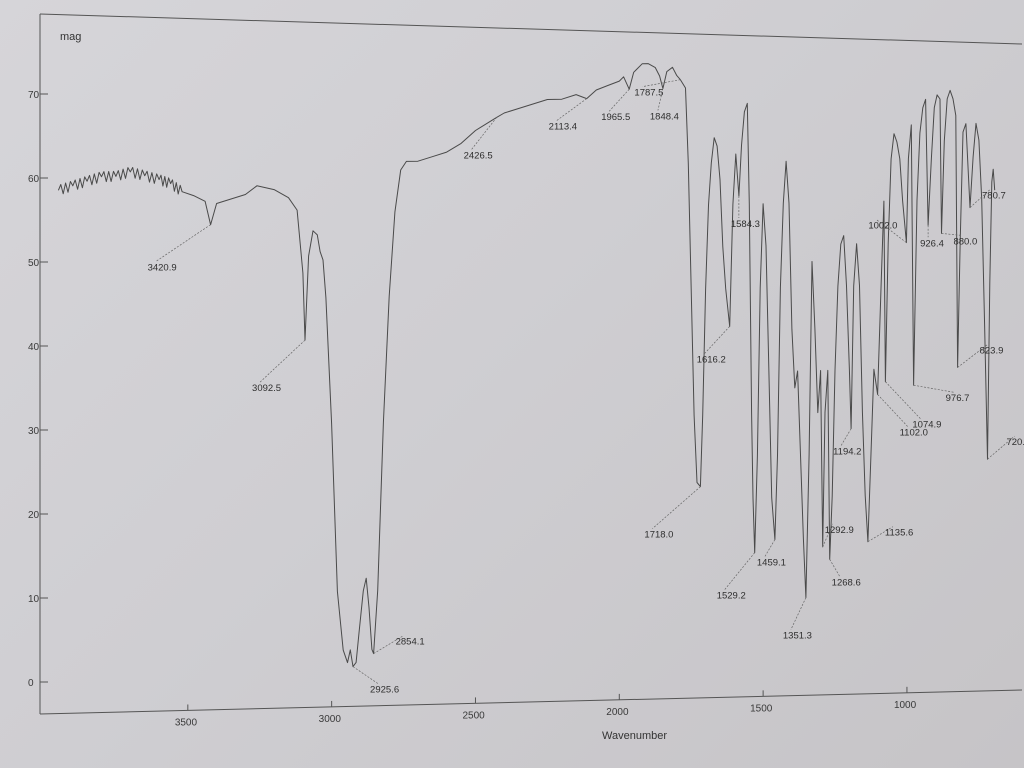  I want to click on peak-label: 1135.6, so click(899, 533).